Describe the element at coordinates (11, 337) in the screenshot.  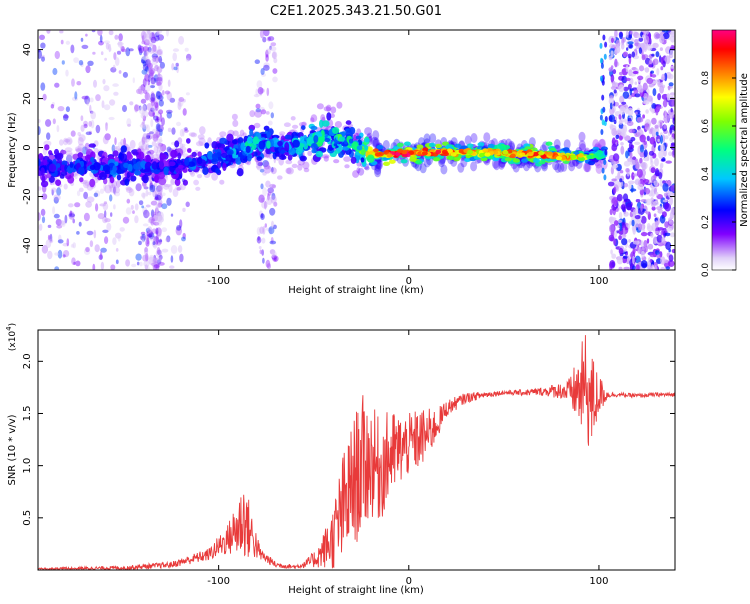
I see `snr-scale-factor: (x104)` at that location.